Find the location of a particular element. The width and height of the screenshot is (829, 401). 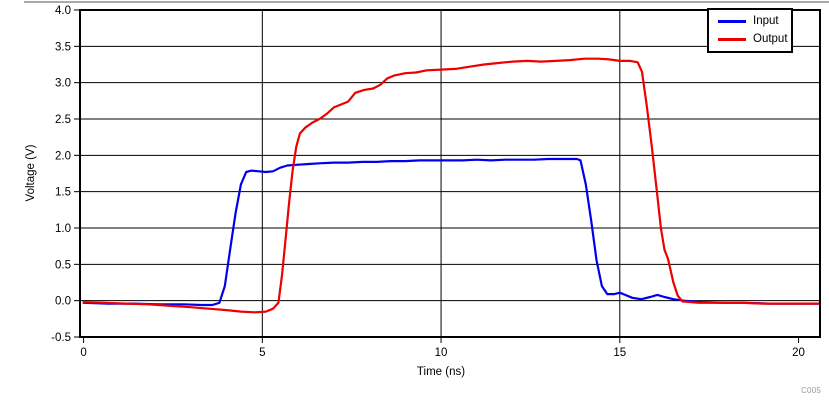

y-tick-label: 3.5 is located at coordinates (63, 47).